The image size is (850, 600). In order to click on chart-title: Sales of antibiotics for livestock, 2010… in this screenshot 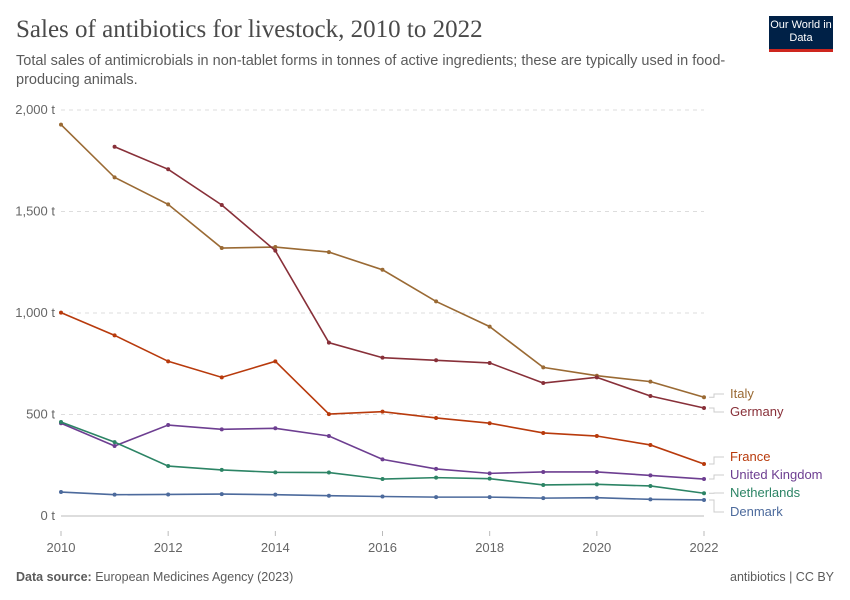, I will do `click(249, 29)`.